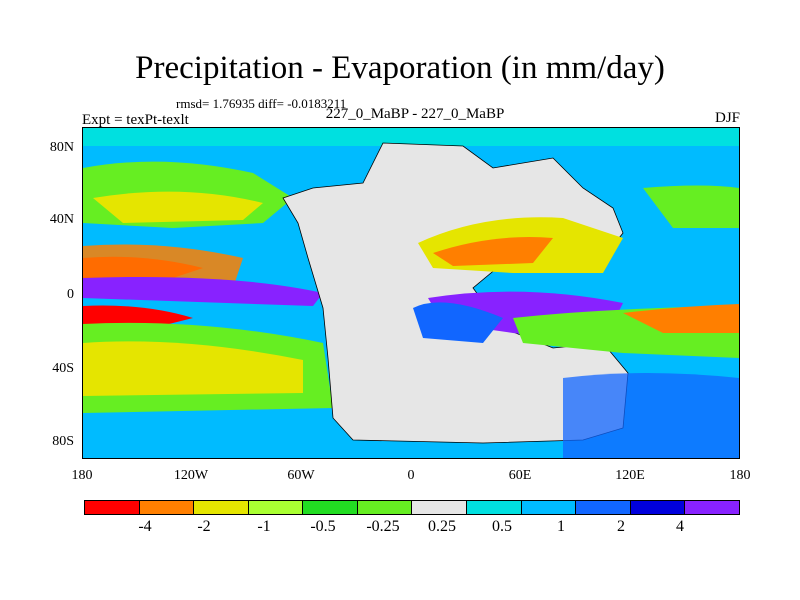 The height and width of the screenshot is (600, 800). What do you see at coordinates (135, 120) in the screenshot?
I see `experiment-label: Expt = texPt-texlt` at bounding box center [135, 120].